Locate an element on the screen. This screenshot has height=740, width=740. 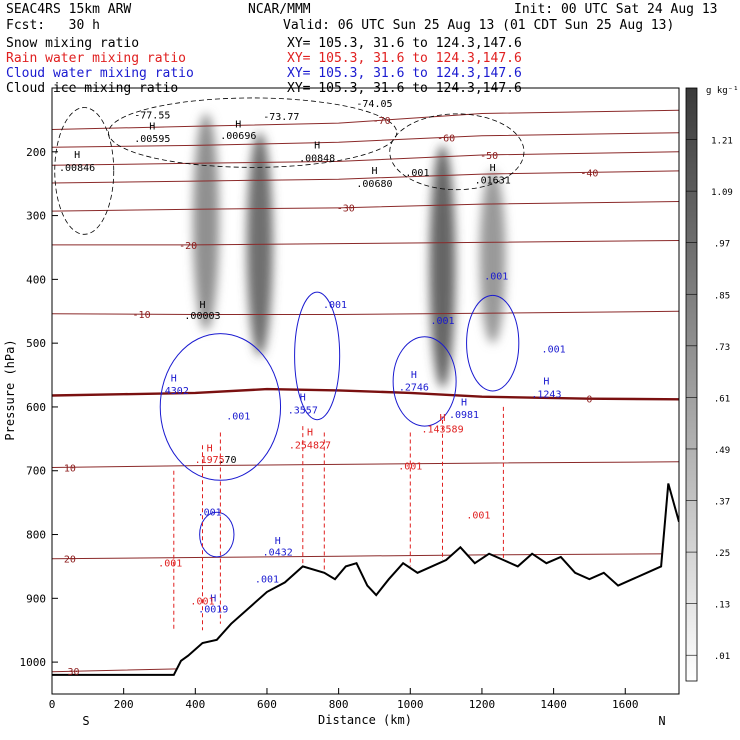
rain-label-4: H is located at coordinates (210, 449).